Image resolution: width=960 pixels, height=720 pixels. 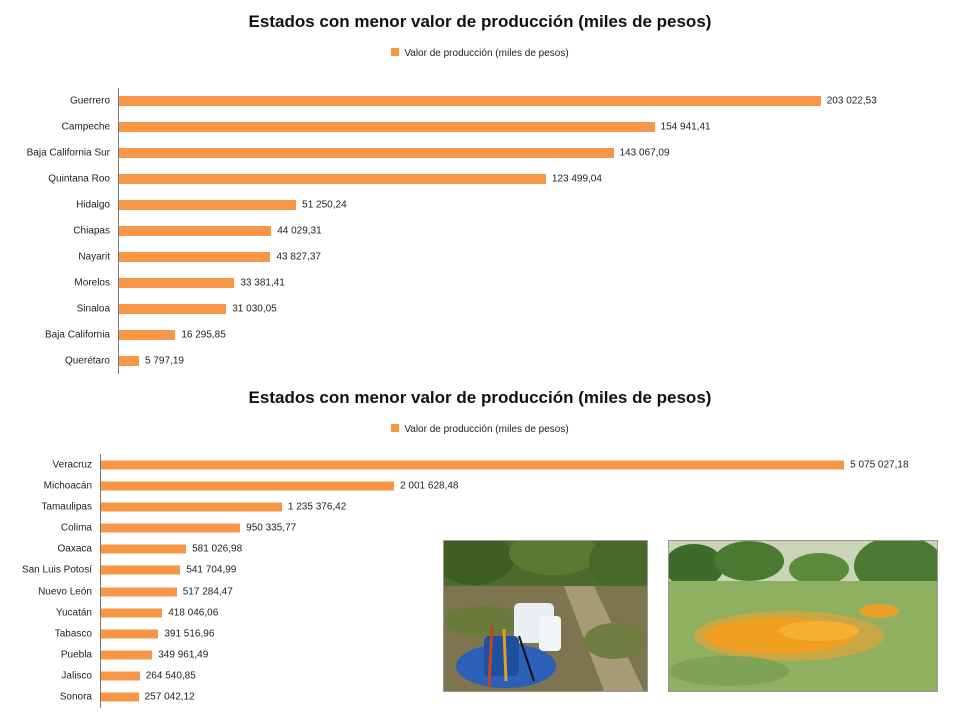 What do you see at coordinates (193, 613) in the screenshot?
I see `data-label: 418 046,06` at bounding box center [193, 613].